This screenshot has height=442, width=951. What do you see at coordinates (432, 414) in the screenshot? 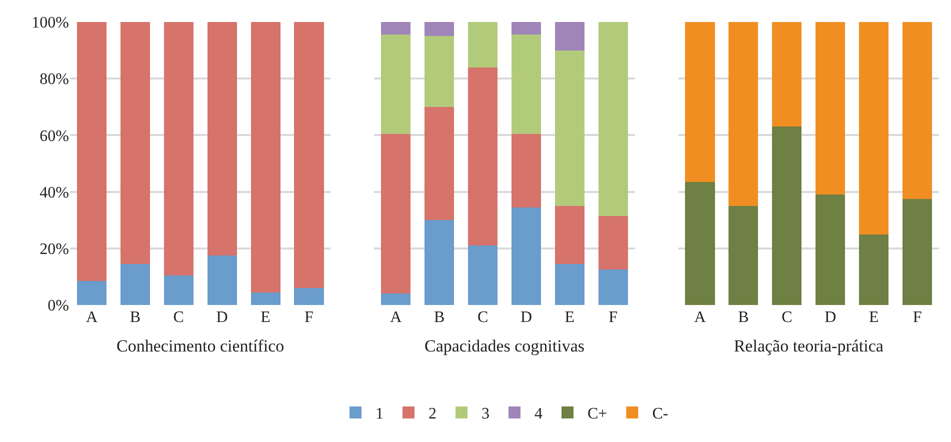
I see `legend-label: 2` at bounding box center [432, 414].